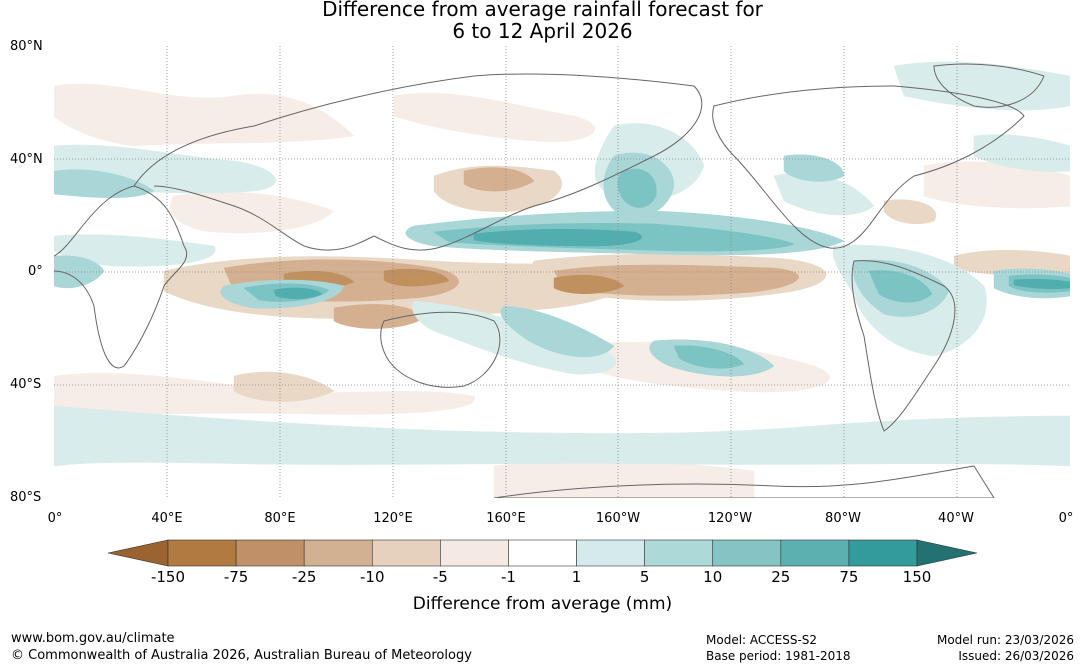  I want to click on lon-label-160e: 160°E, so click(506, 518).